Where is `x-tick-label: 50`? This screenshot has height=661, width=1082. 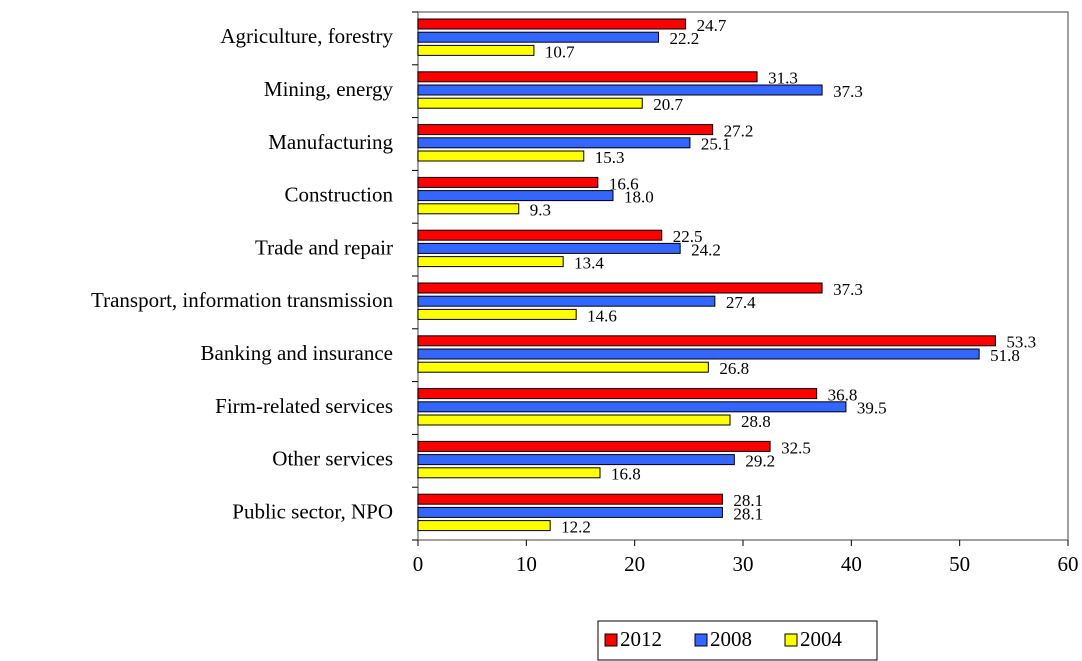
x-tick-label: 50 is located at coordinates (959, 564).